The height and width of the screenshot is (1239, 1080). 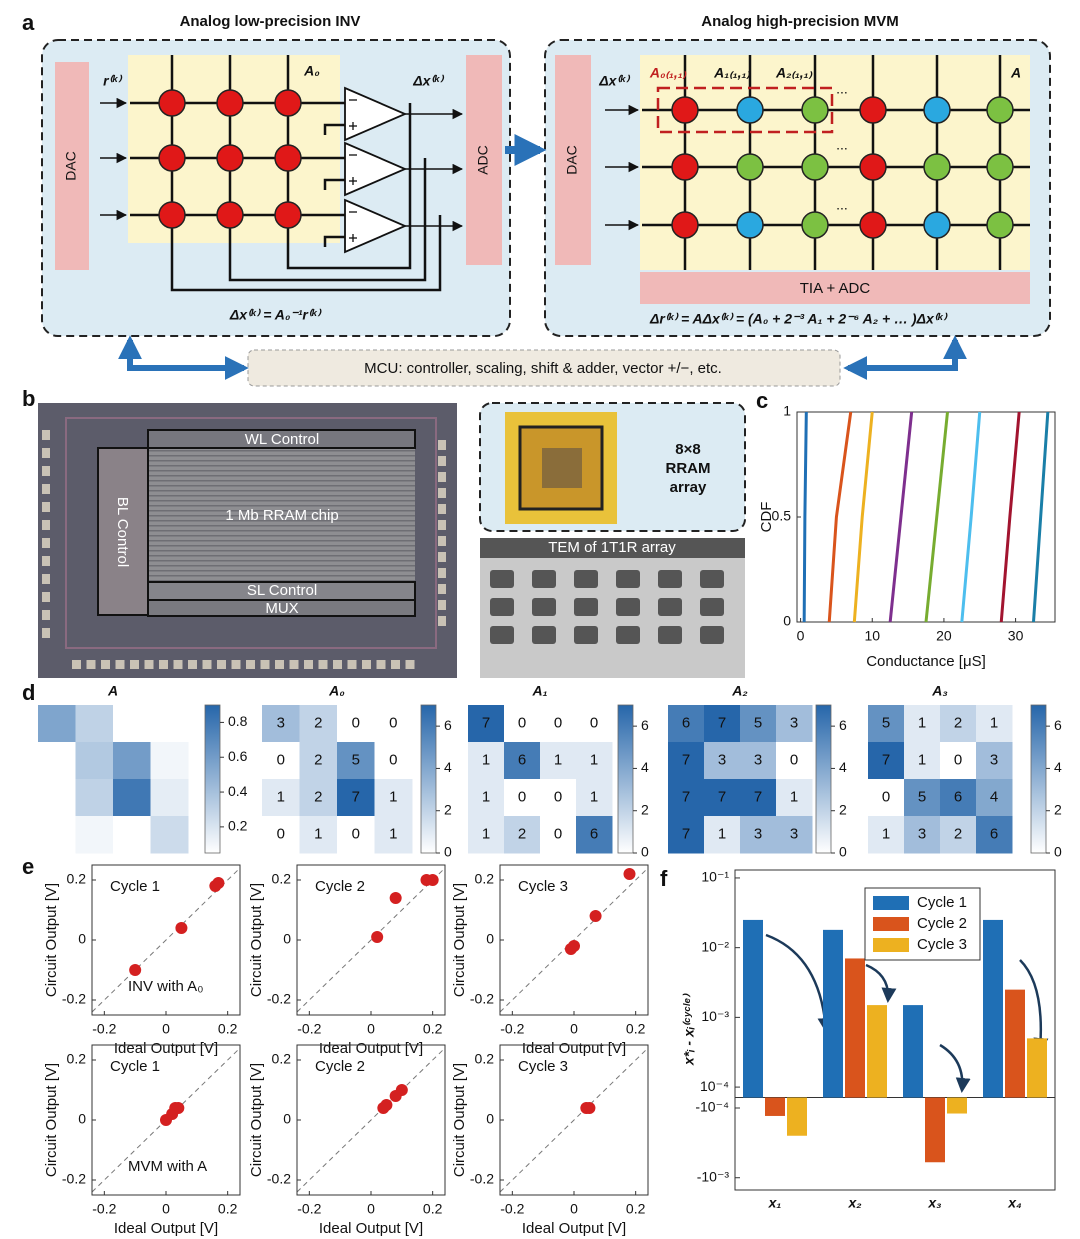 What do you see at coordinates (28, 866) in the screenshot?
I see `panel-label: e` at bounding box center [28, 866].